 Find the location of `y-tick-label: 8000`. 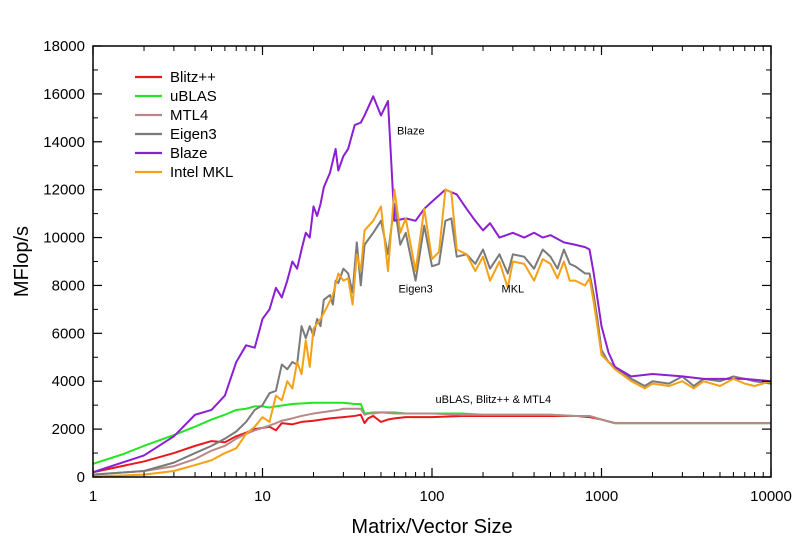

y-tick-label: 8000 is located at coordinates (68, 285).